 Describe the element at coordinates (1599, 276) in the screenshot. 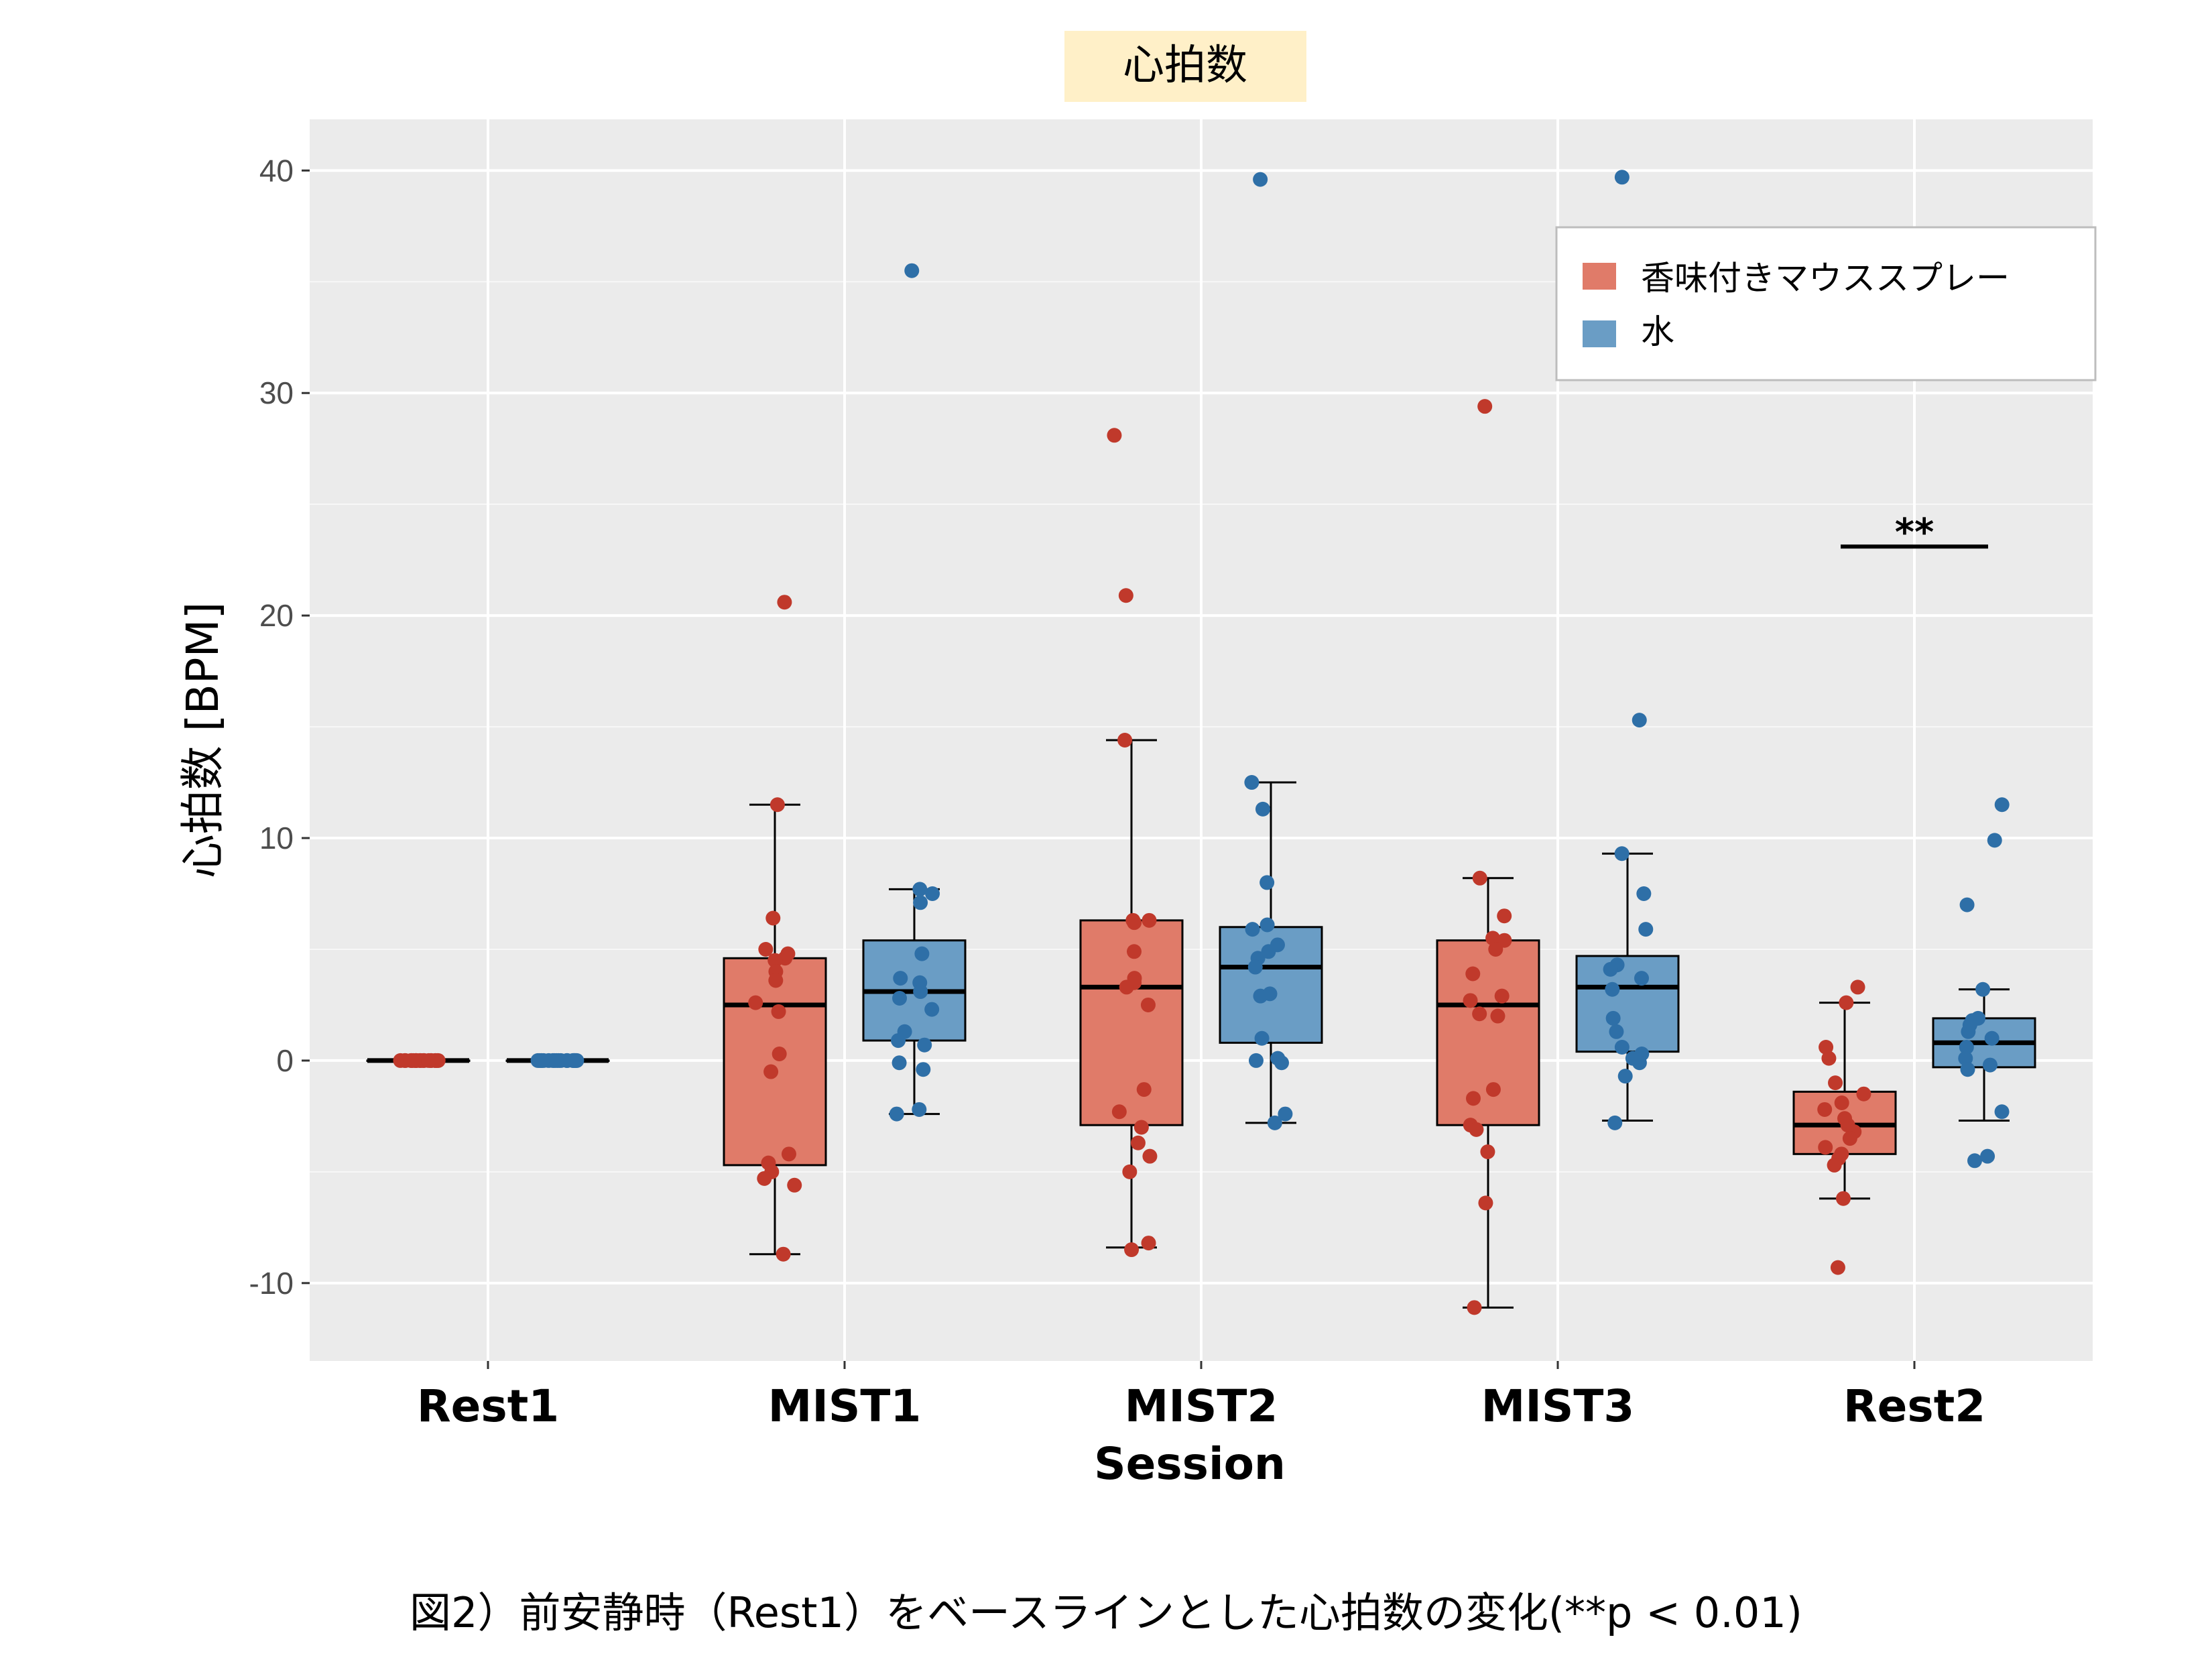

I see `legend-key-fragrance` at that location.